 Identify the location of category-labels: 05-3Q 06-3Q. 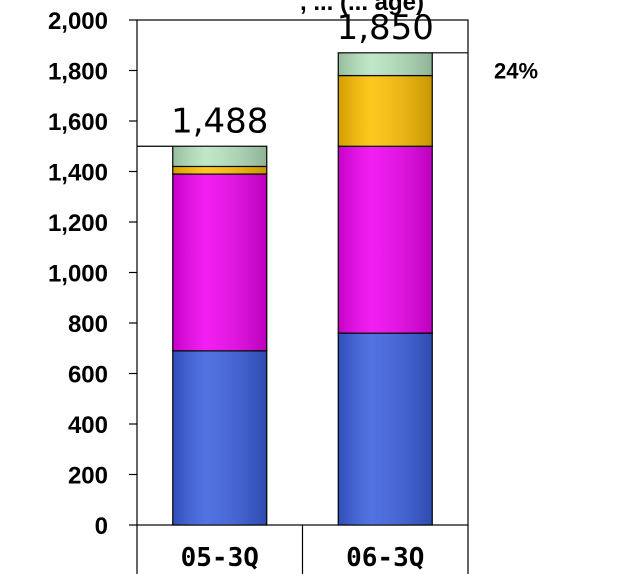
(303, 558).